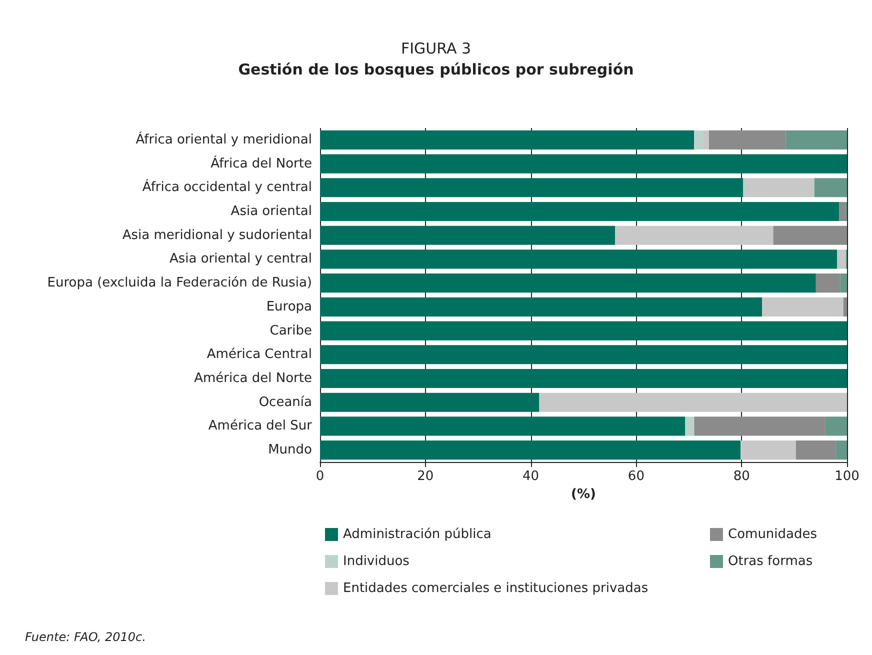 This screenshot has width=872, height=655. What do you see at coordinates (259, 354) in the screenshot?
I see `y-tick-label: América Central` at bounding box center [259, 354].